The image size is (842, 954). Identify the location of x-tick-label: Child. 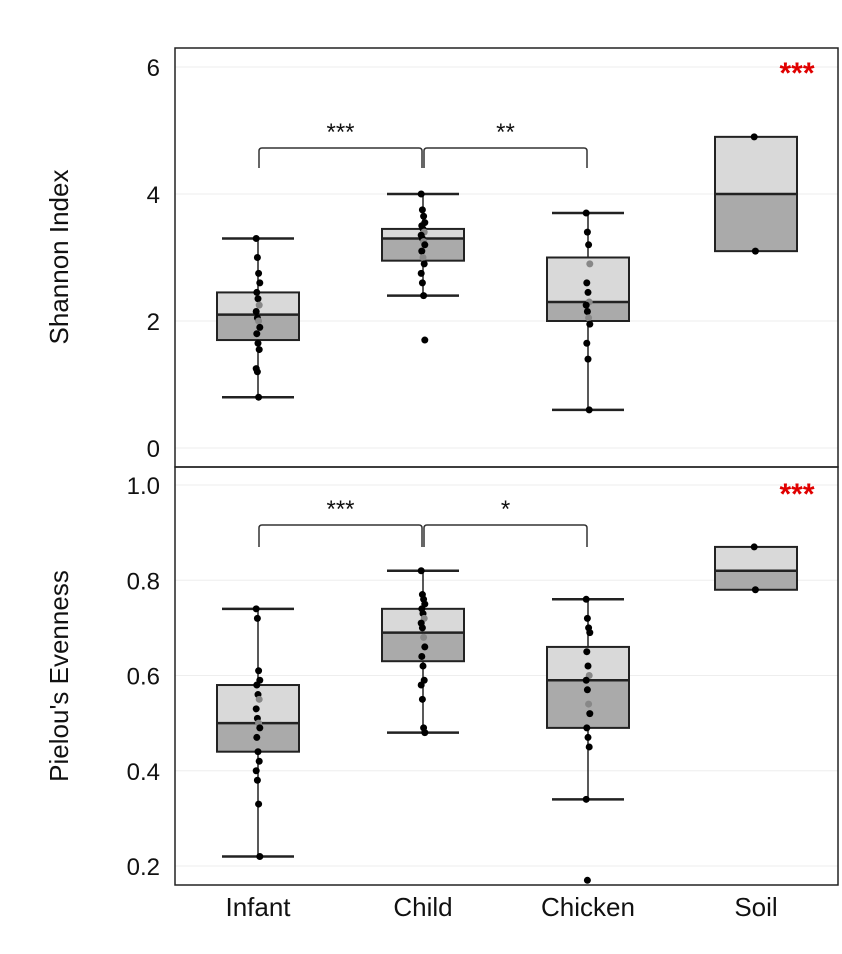
(422, 907).